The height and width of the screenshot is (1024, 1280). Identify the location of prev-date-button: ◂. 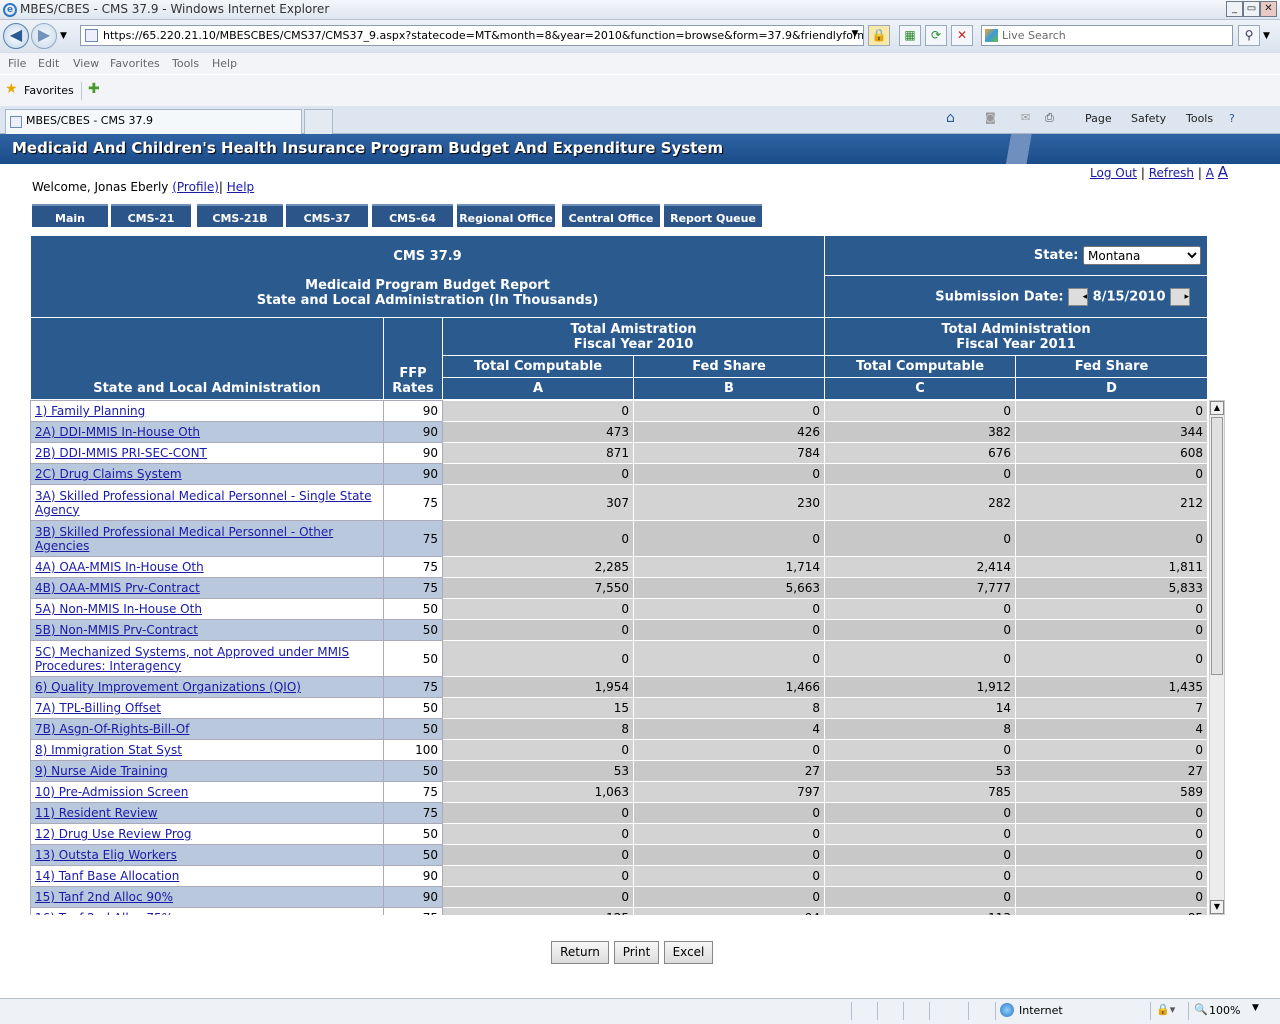
(1078, 296).